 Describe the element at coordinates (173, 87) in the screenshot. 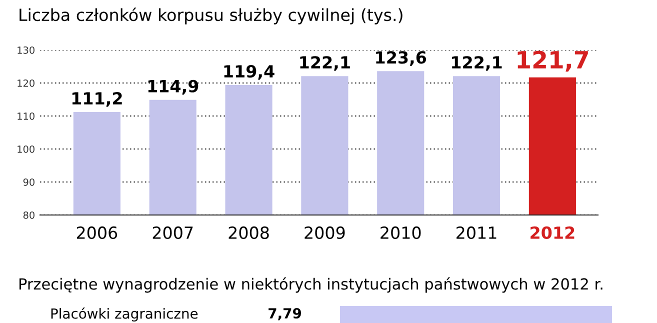

I see `data-label: 114,9` at that location.